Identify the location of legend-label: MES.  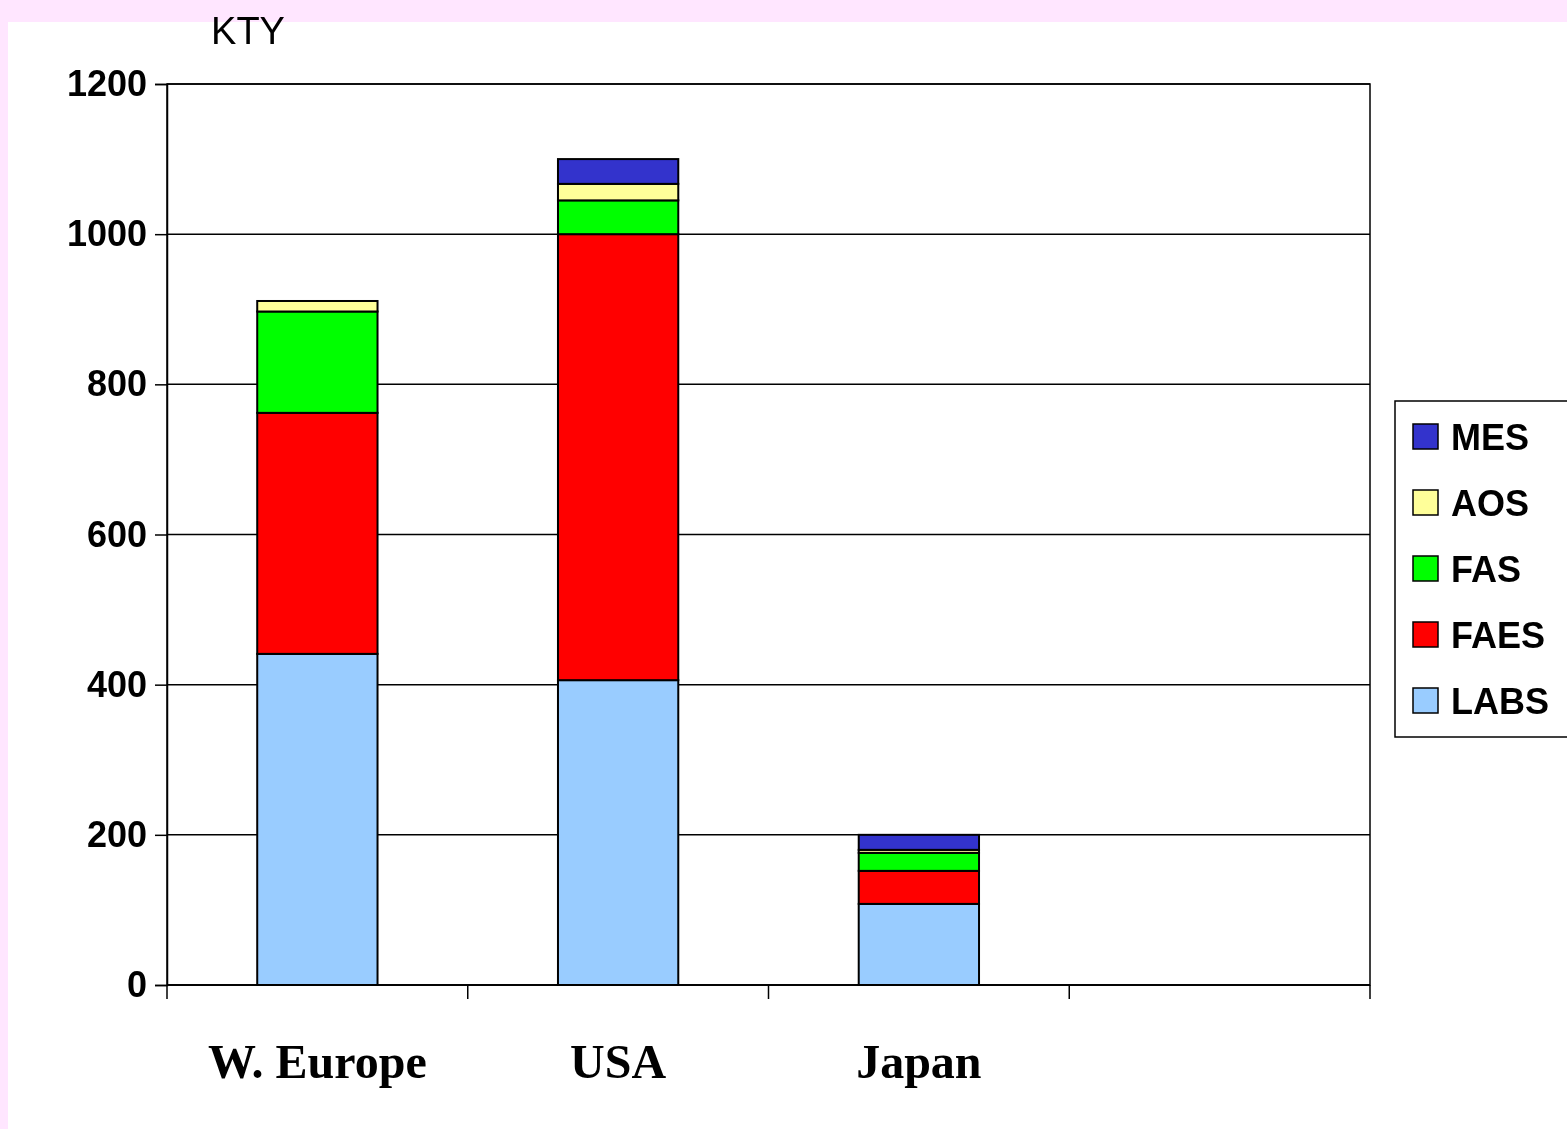
(1490, 437).